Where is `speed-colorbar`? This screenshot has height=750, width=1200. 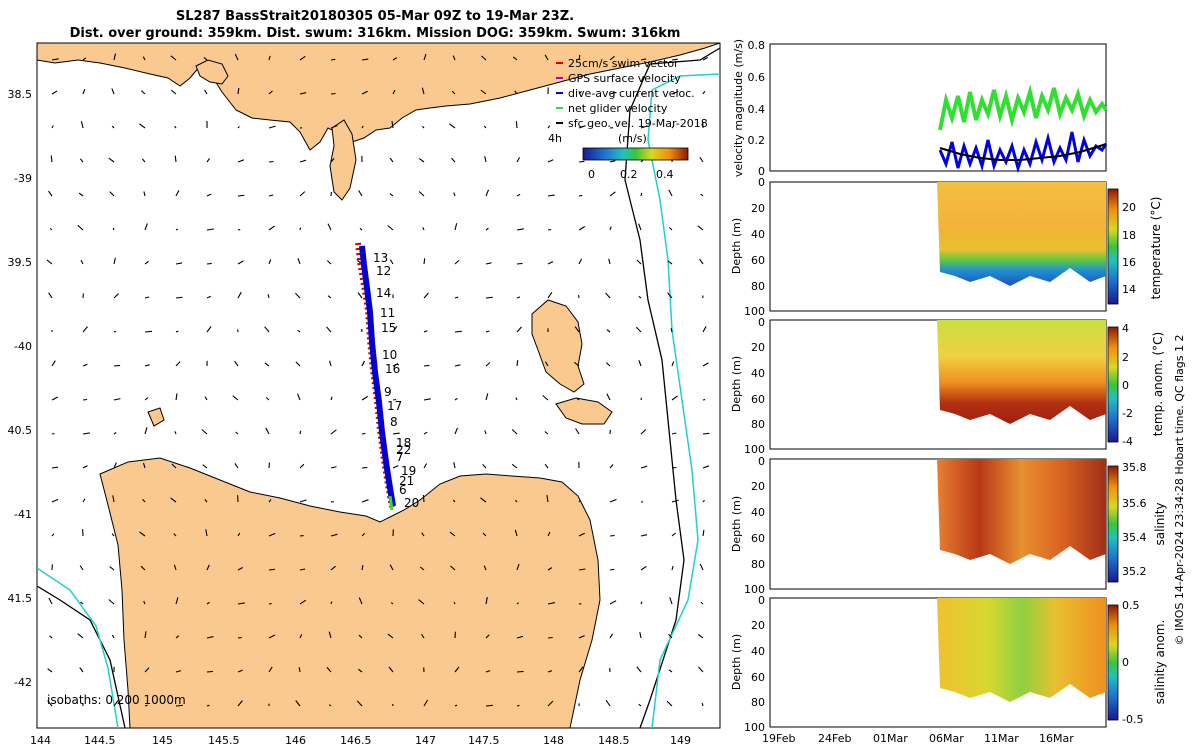 speed-colorbar is located at coordinates (635, 154).